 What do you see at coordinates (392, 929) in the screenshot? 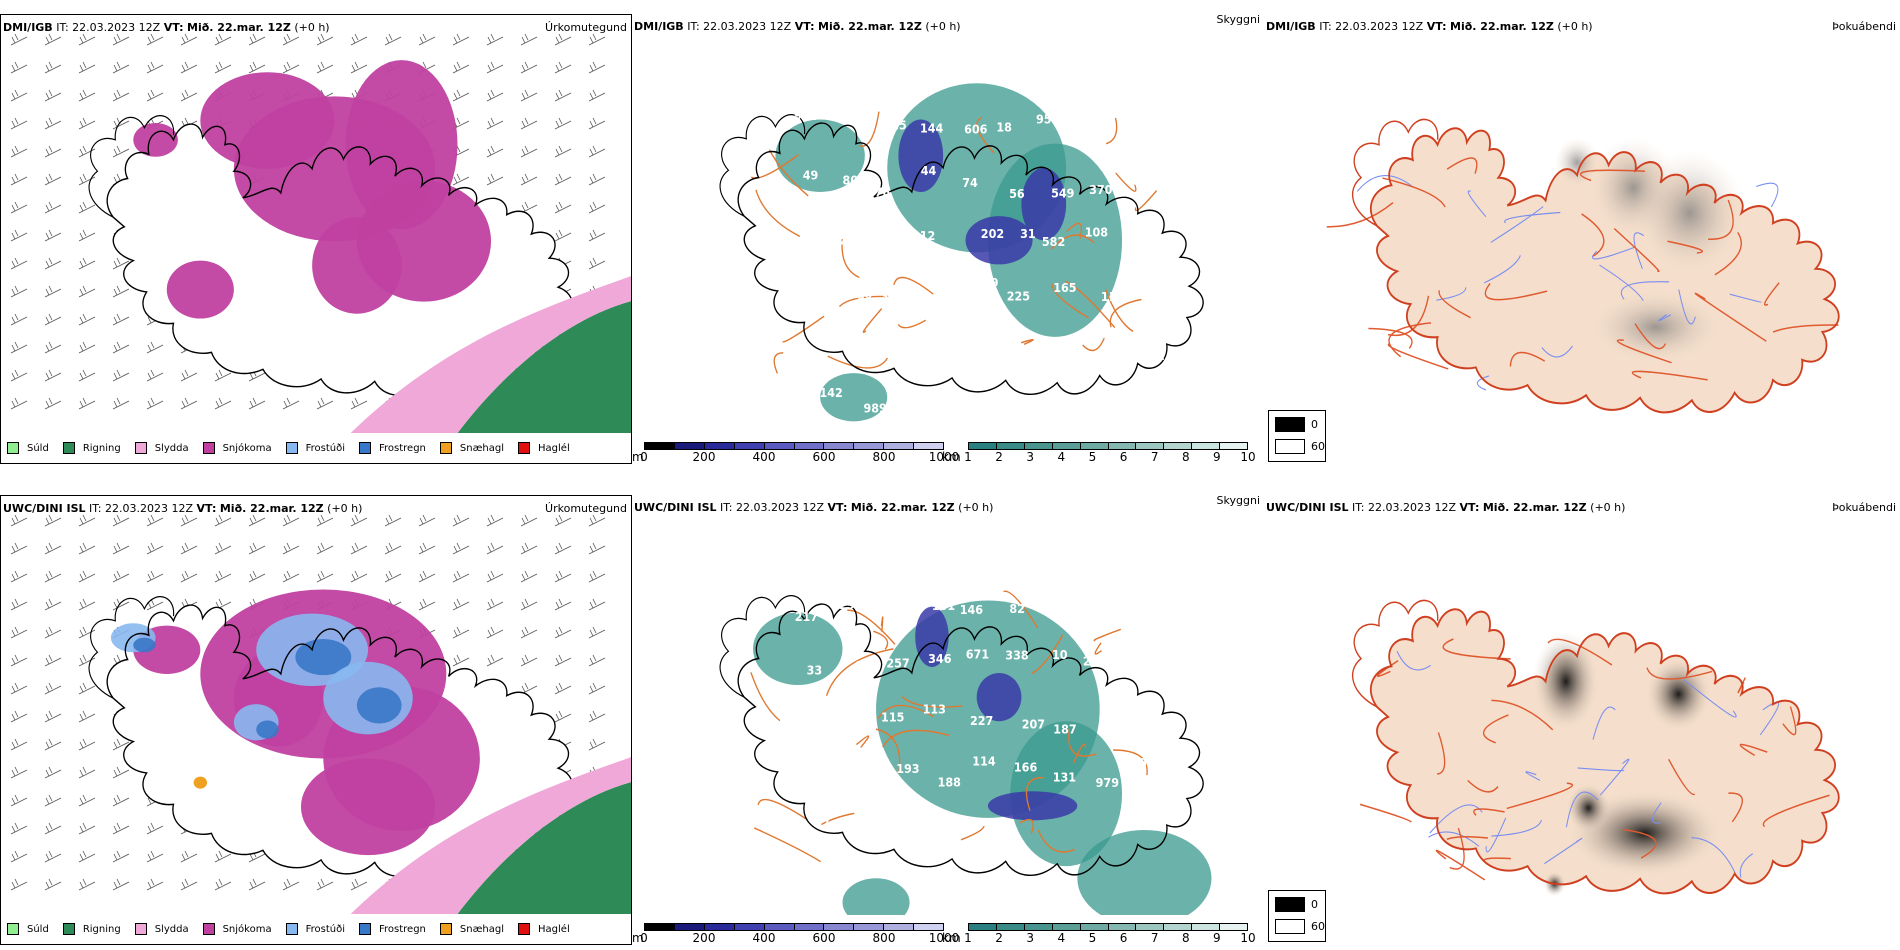
I see `legend-item: Frostregn` at bounding box center [392, 929].